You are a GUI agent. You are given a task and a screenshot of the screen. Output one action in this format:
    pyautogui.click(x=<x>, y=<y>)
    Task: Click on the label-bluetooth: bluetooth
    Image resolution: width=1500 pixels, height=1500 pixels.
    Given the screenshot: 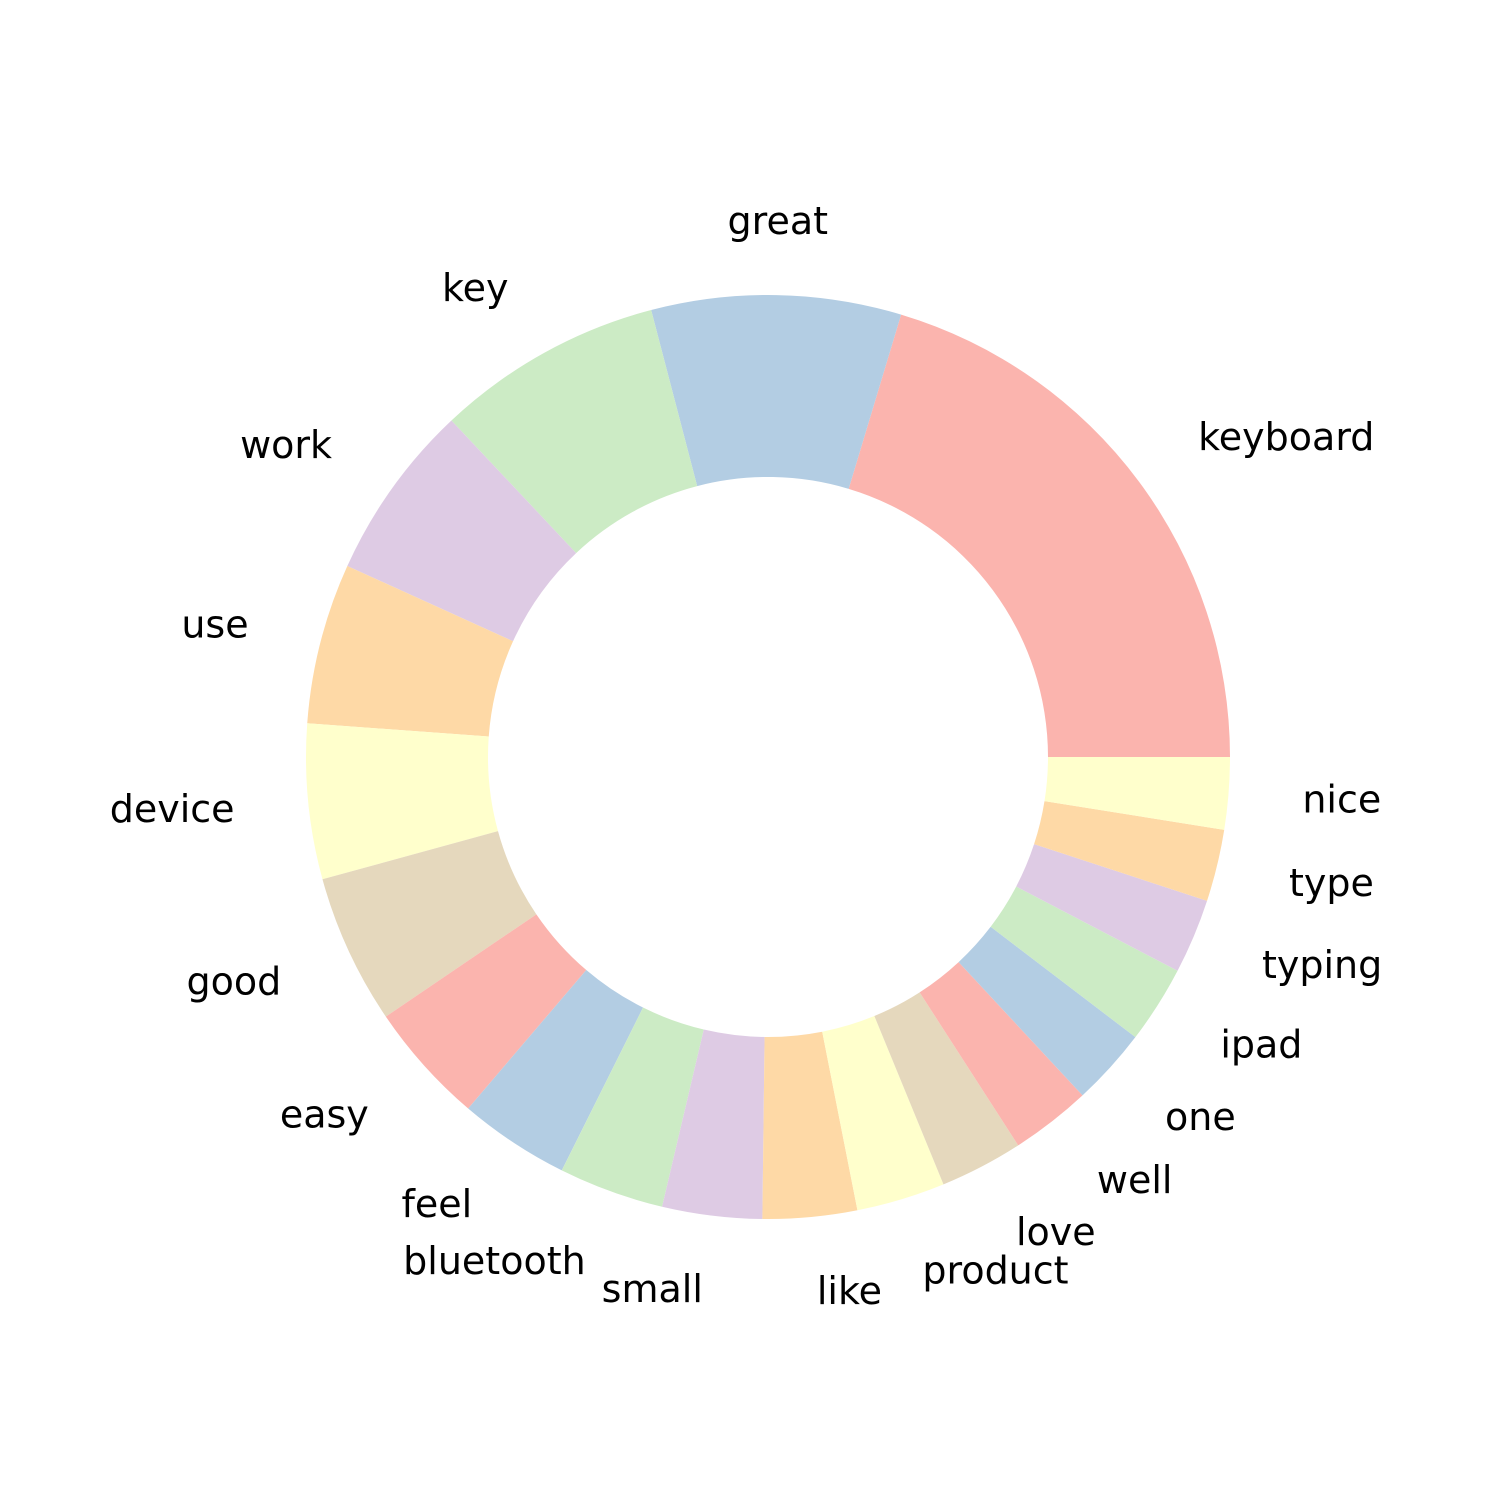 What is the action you would take?
    pyautogui.click(x=494, y=1261)
    